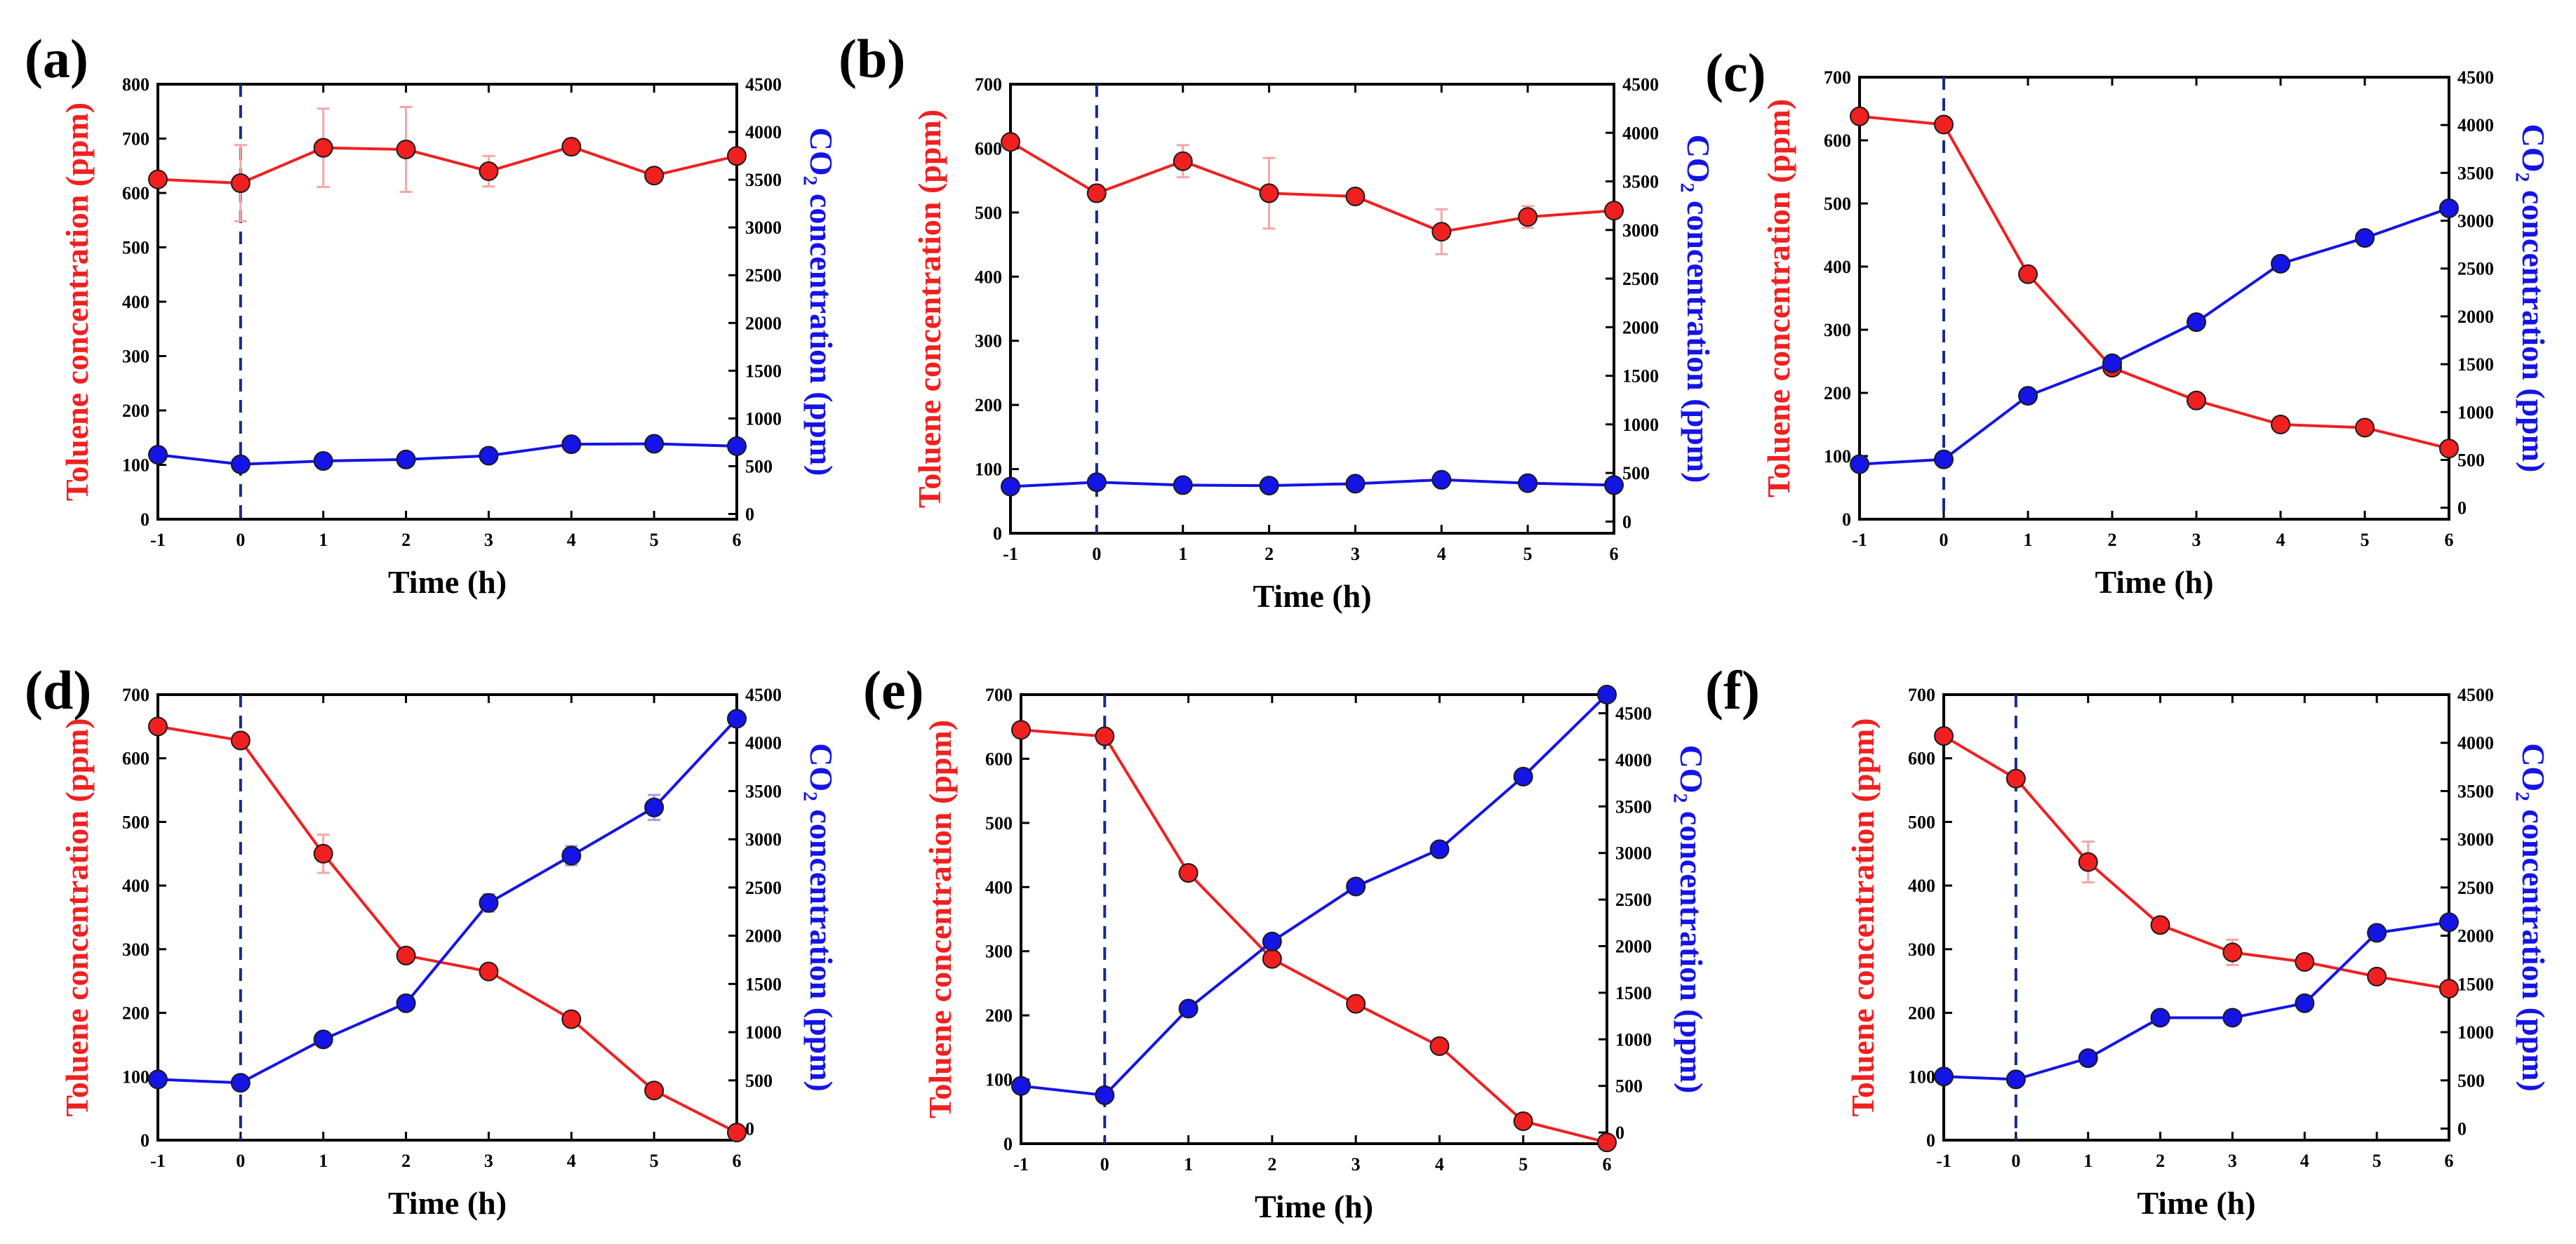  Describe the element at coordinates (1641, 425) in the screenshot. I see `y-right-tick-label: 1000` at that location.